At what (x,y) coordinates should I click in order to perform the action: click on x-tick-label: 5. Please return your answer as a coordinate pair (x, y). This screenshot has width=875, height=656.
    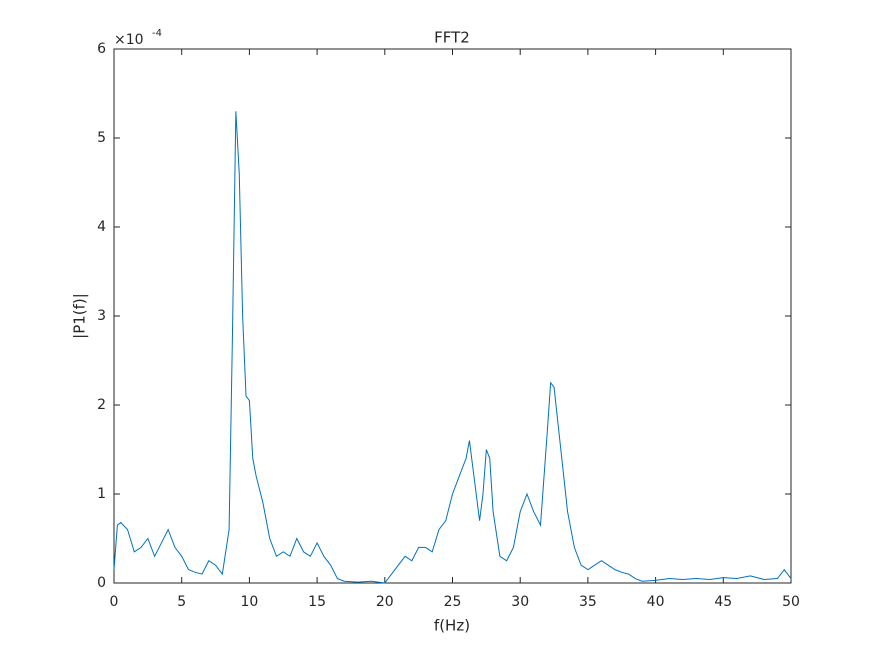
    Looking at the image, I should click on (181, 602).